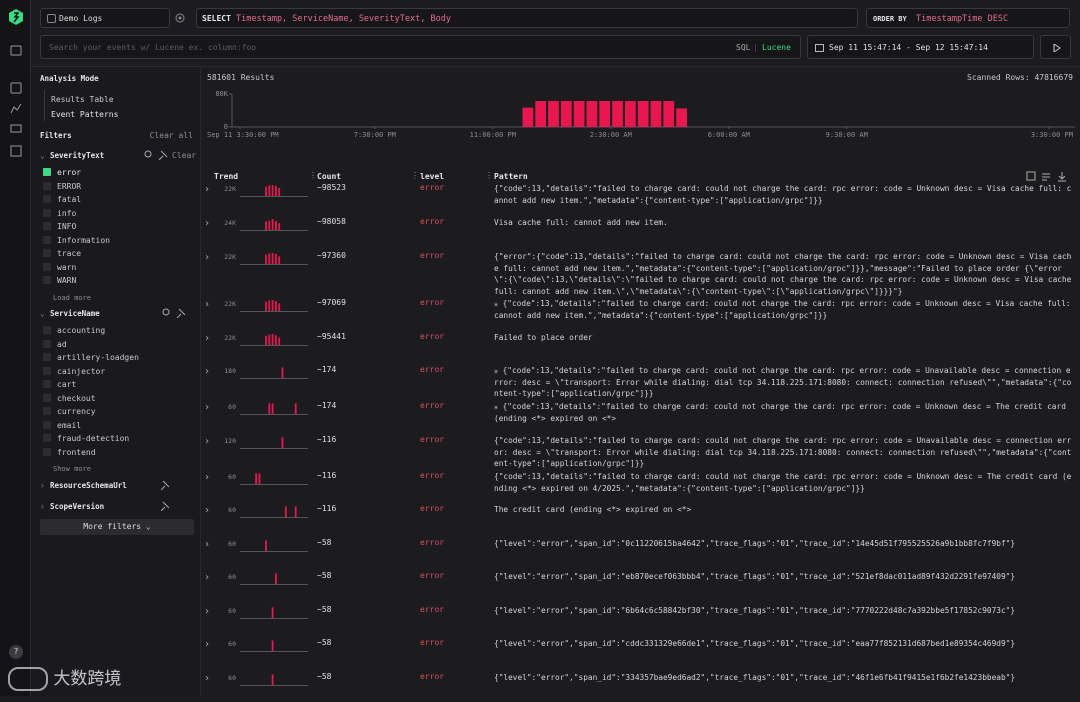 Image resolution: width=1080 pixels, height=702 pixels. What do you see at coordinates (1055, 47) in the screenshot?
I see `run-button` at bounding box center [1055, 47].